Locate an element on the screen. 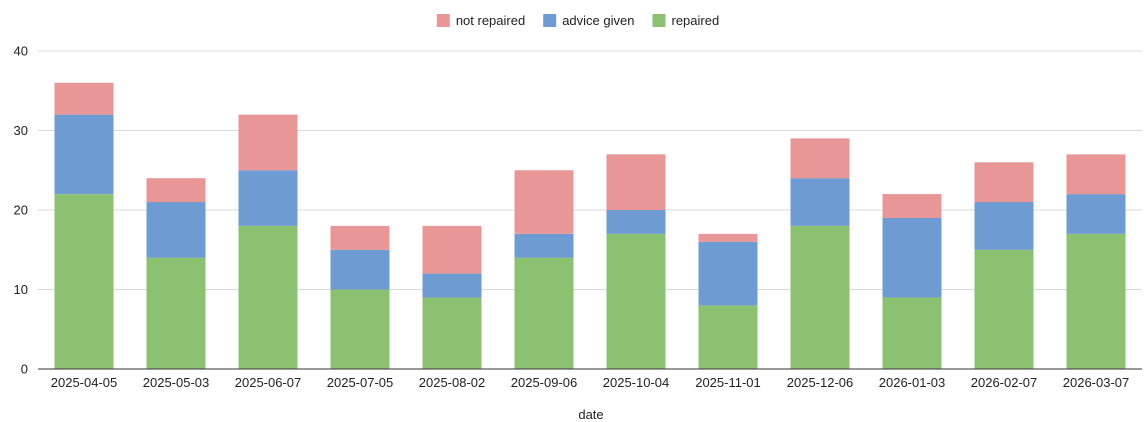 Image resolution: width=1144 pixels, height=422 pixels. x-tick-label: 2025-05-03 is located at coordinates (176, 382).